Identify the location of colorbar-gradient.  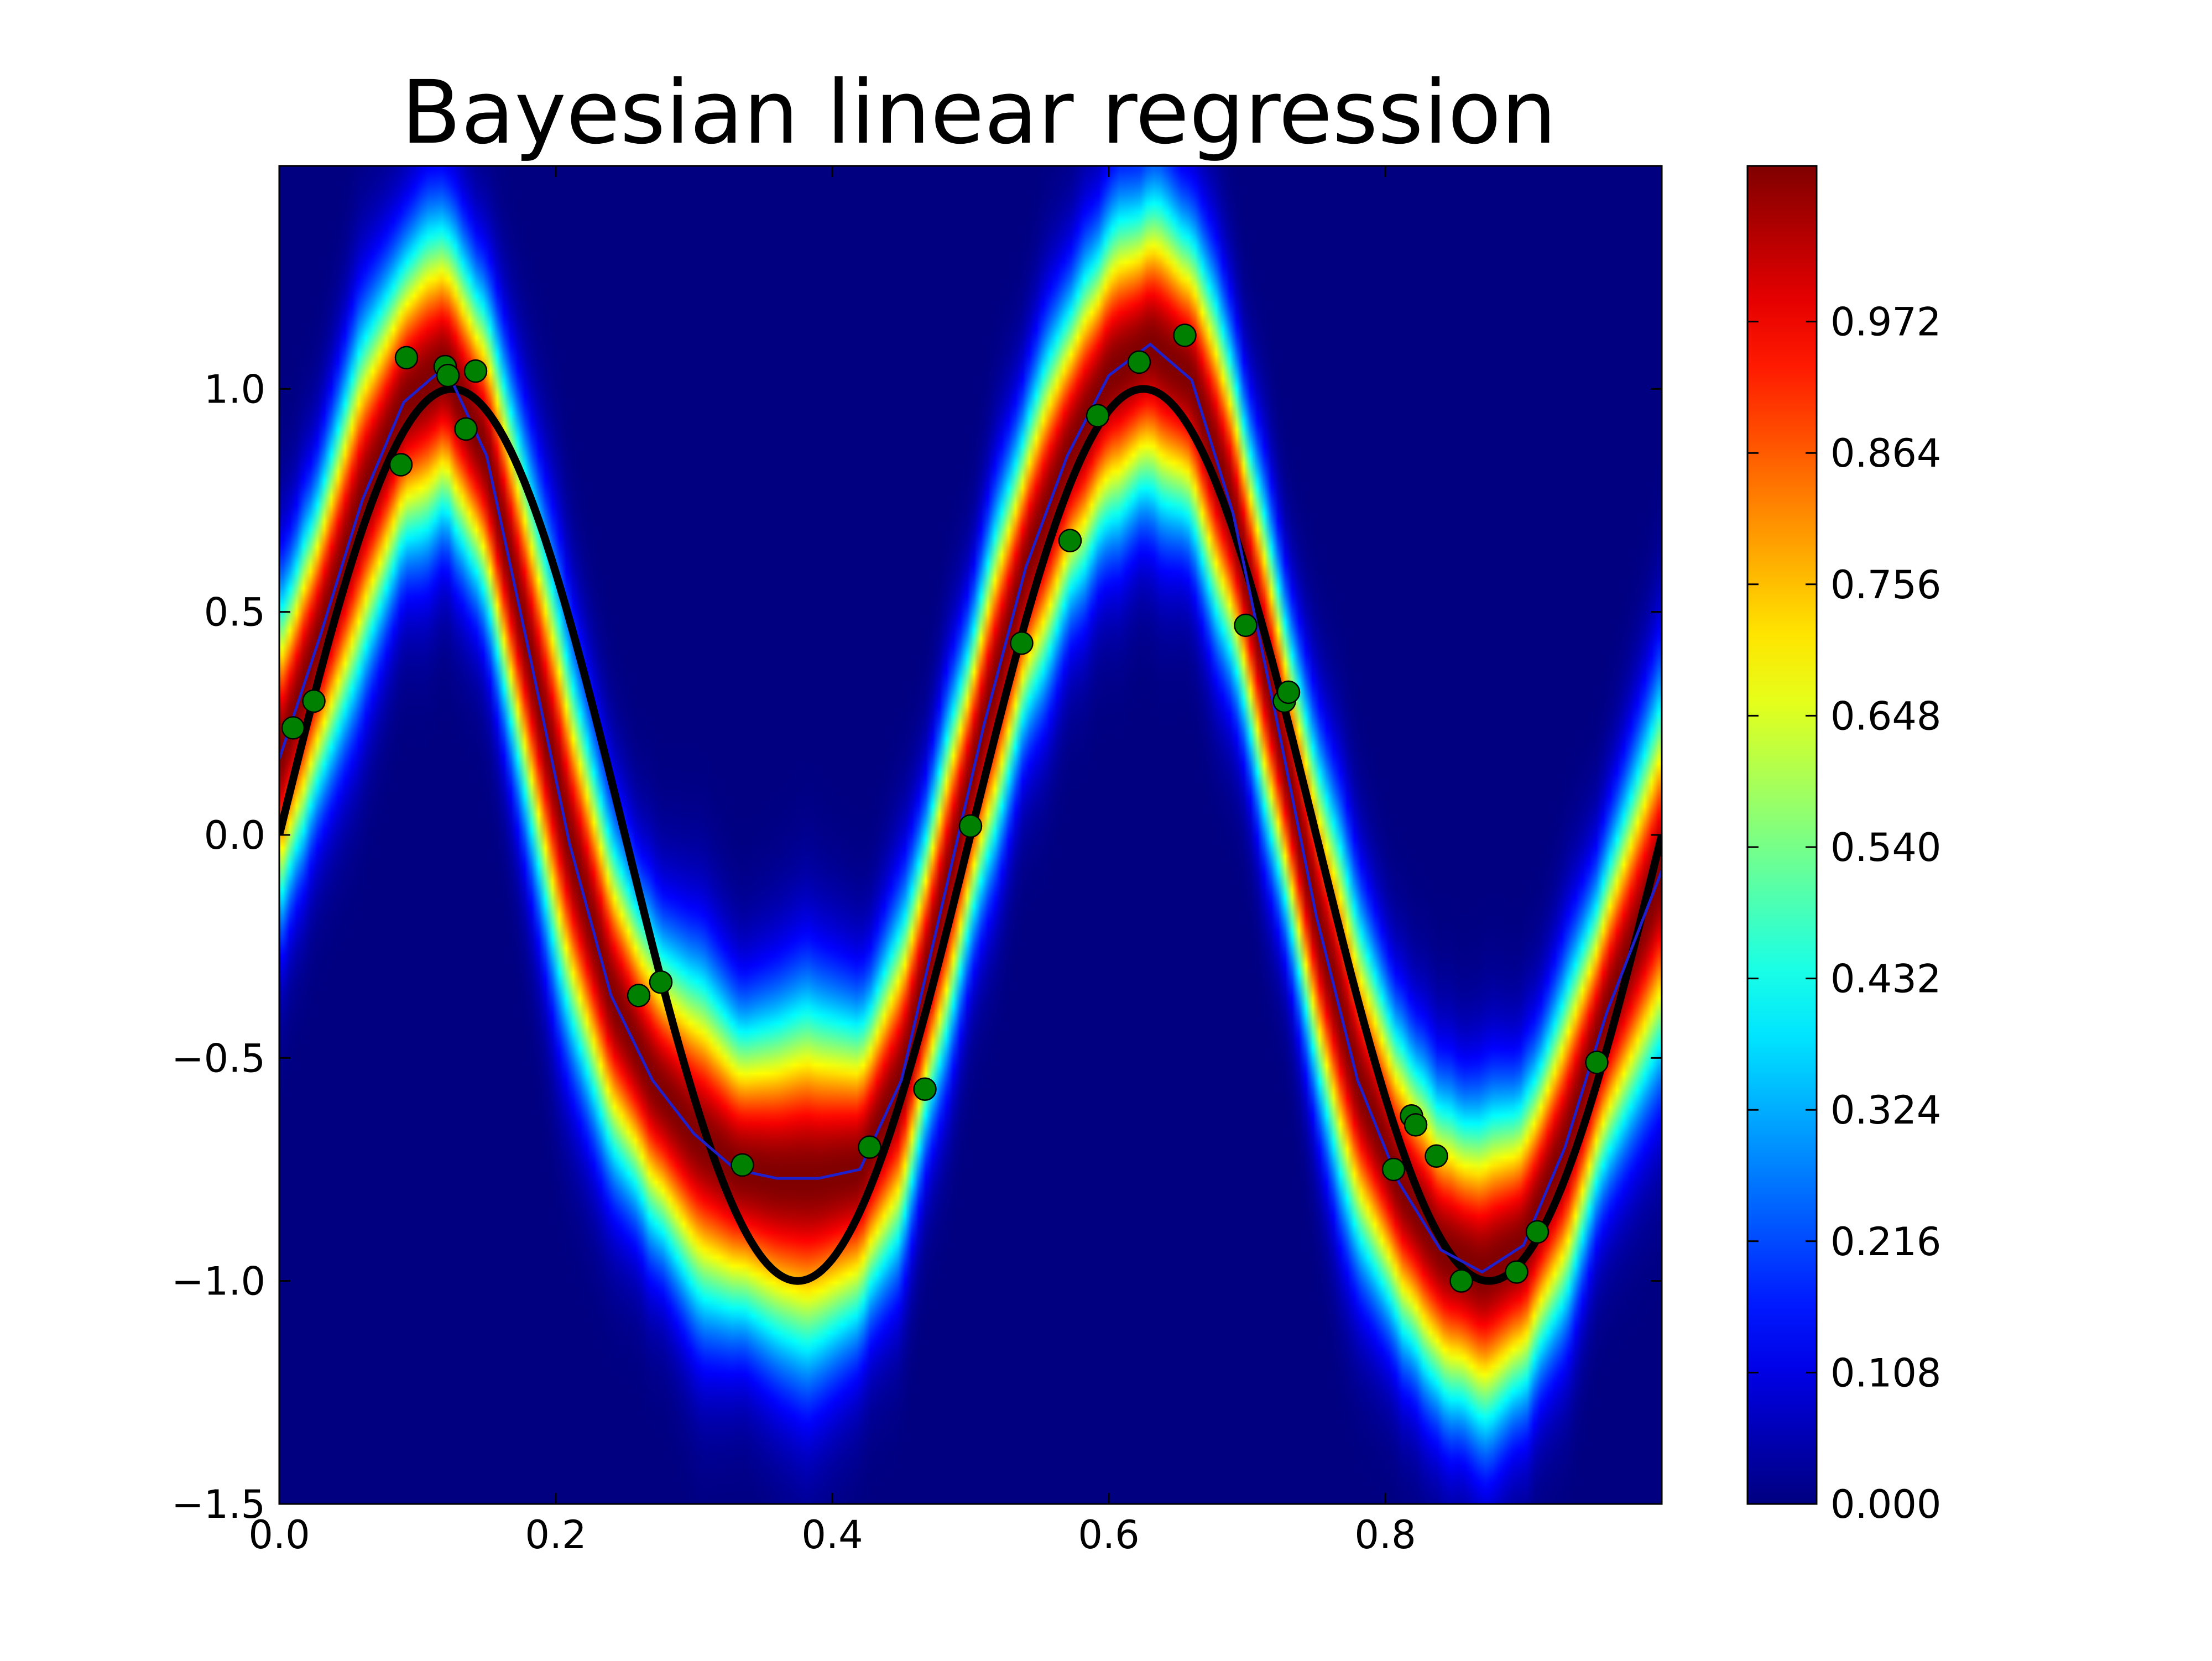
(1782, 835).